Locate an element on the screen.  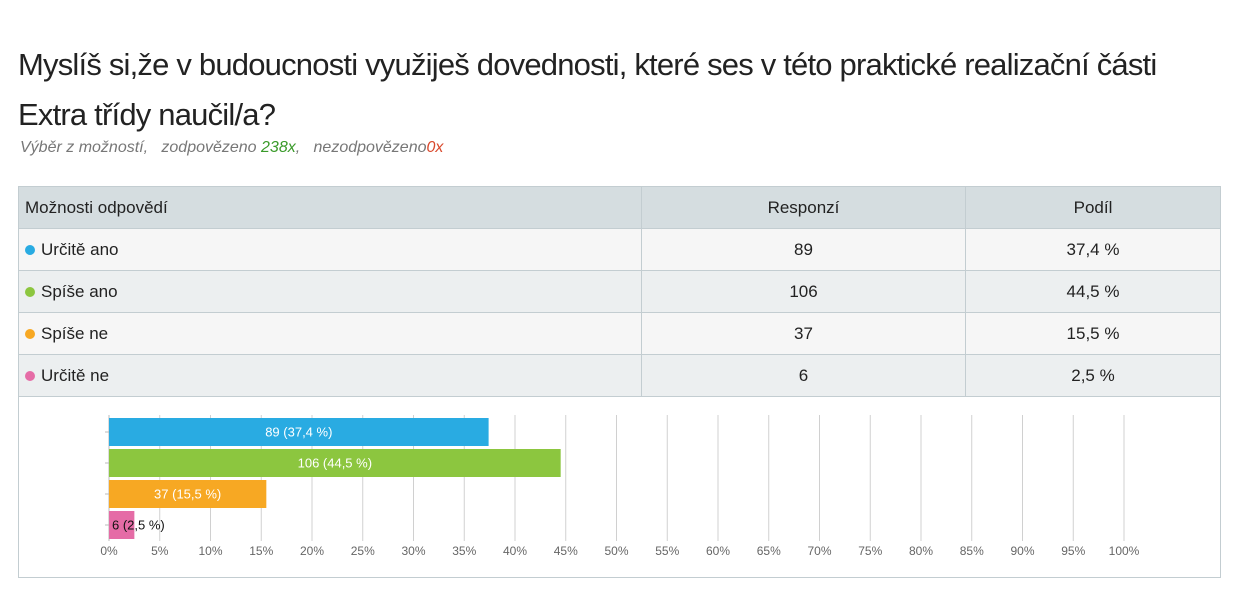
table-cell: 6 is located at coordinates (803, 375).